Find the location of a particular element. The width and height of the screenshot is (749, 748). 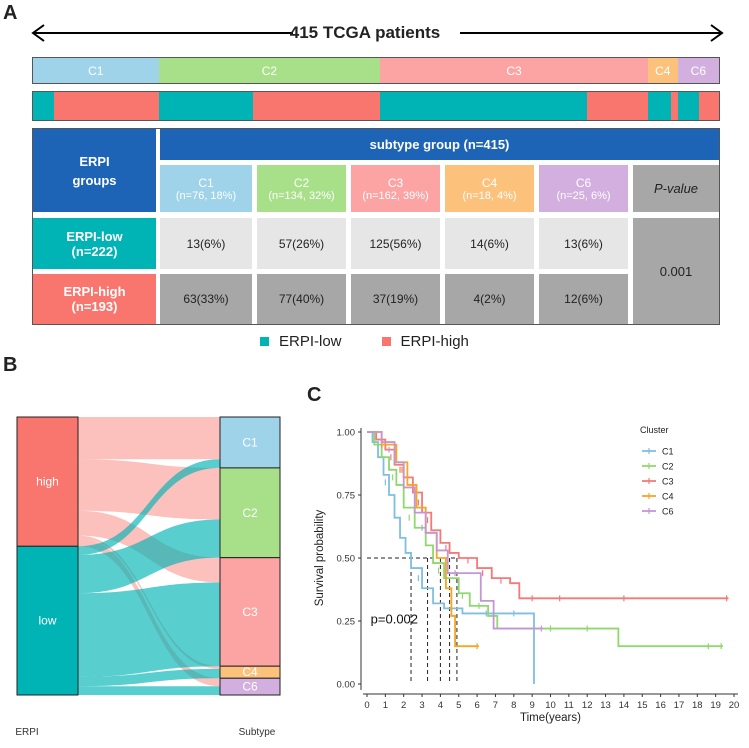

km-x-tick-label: 1 is located at coordinates (385, 705).